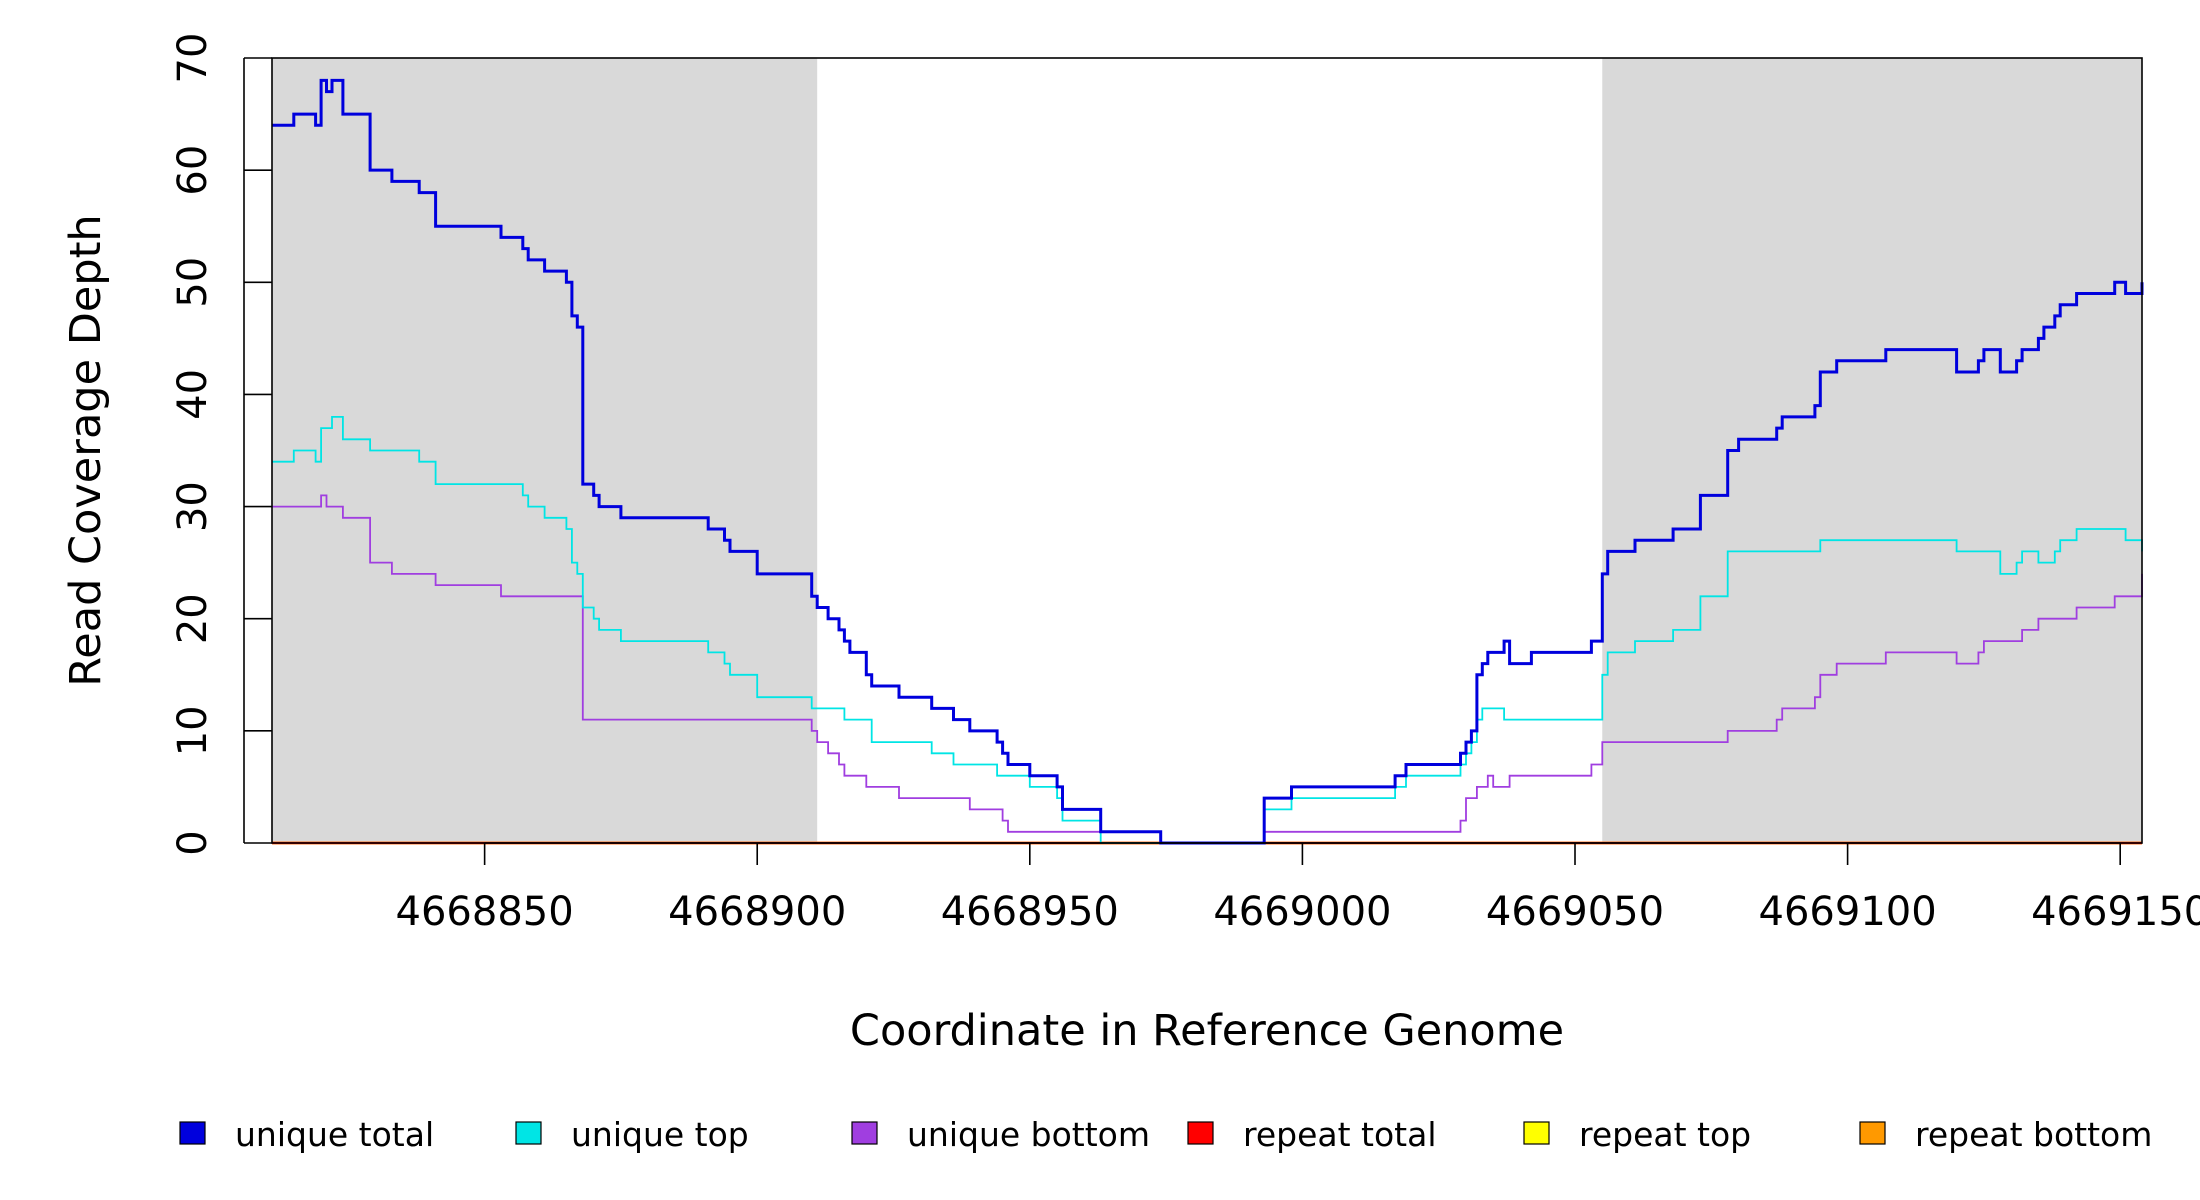 The width and height of the screenshot is (2200, 1200). Describe the element at coordinates (193, 170) in the screenshot. I see `y-tick-label: 60` at that location.